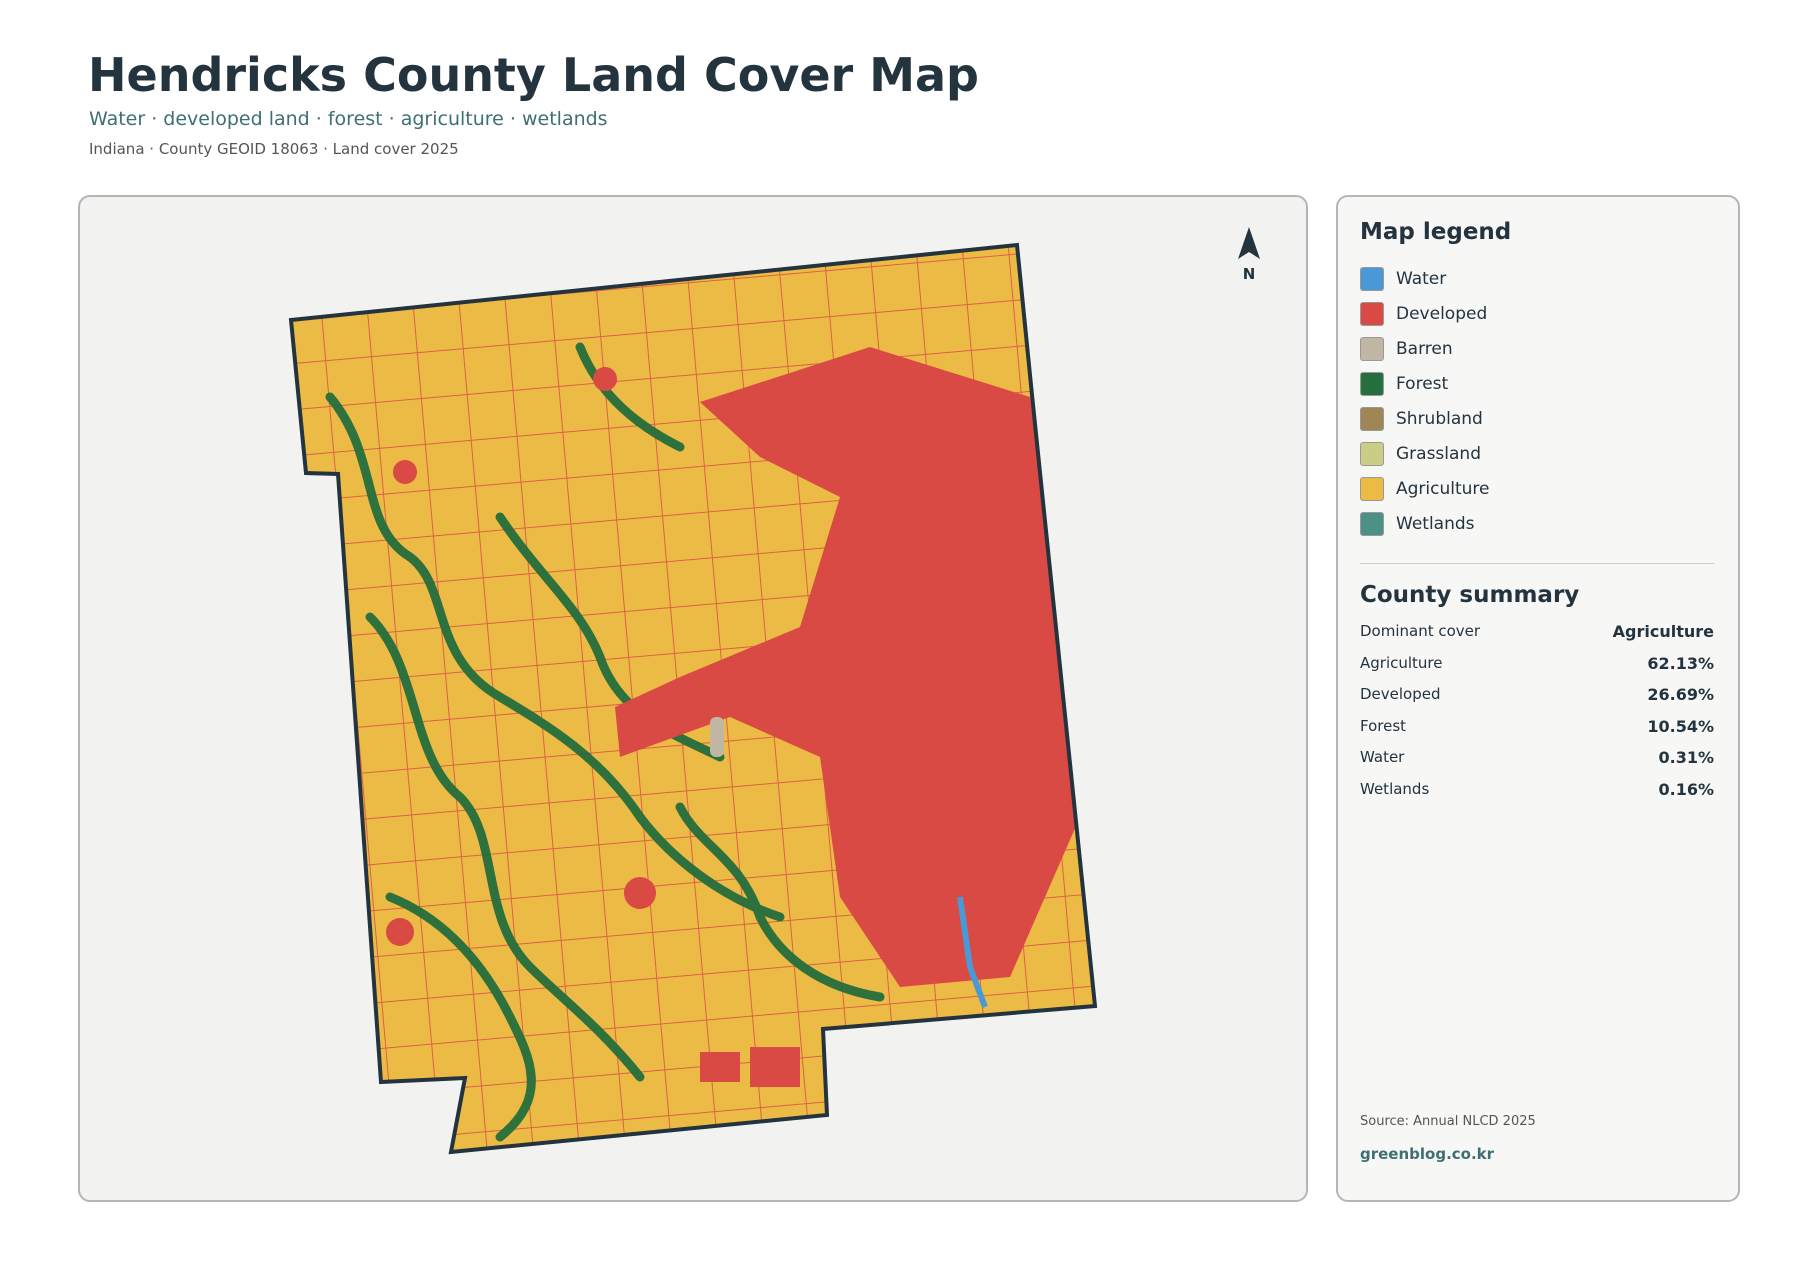 The height and width of the screenshot is (1273, 1800). Describe the element at coordinates (1470, 595) in the screenshot. I see `summary-title: County summary` at that location.